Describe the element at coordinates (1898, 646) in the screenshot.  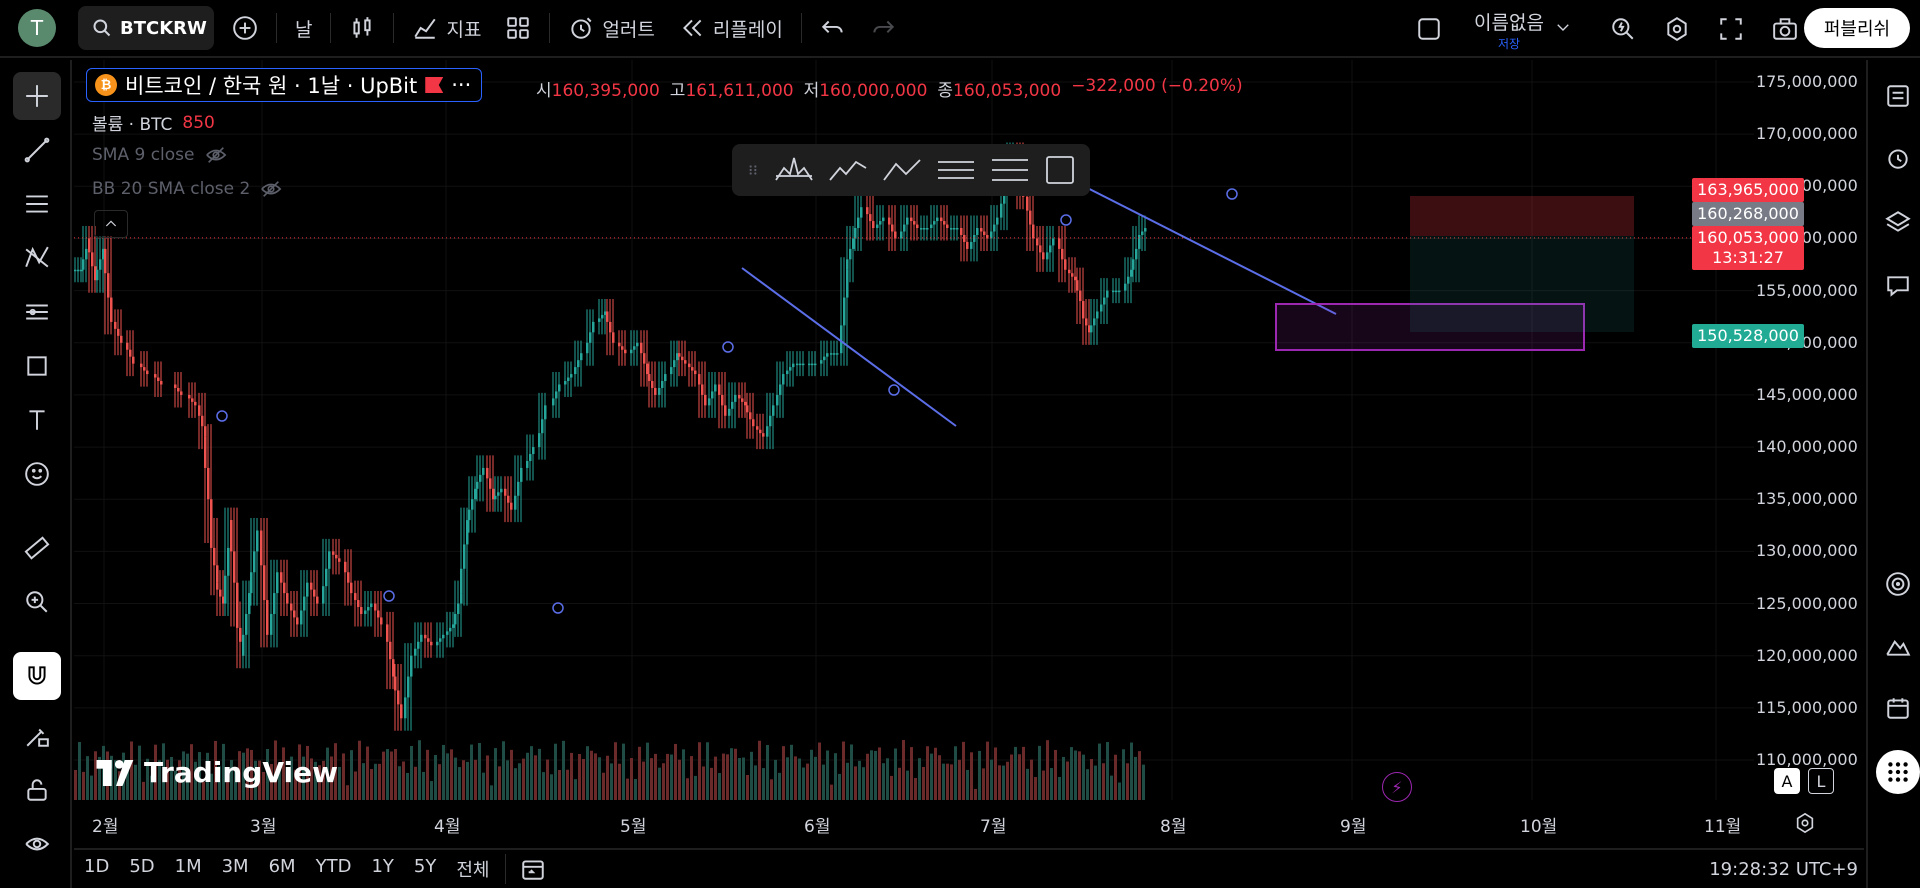
I see `ideas-button` at that location.